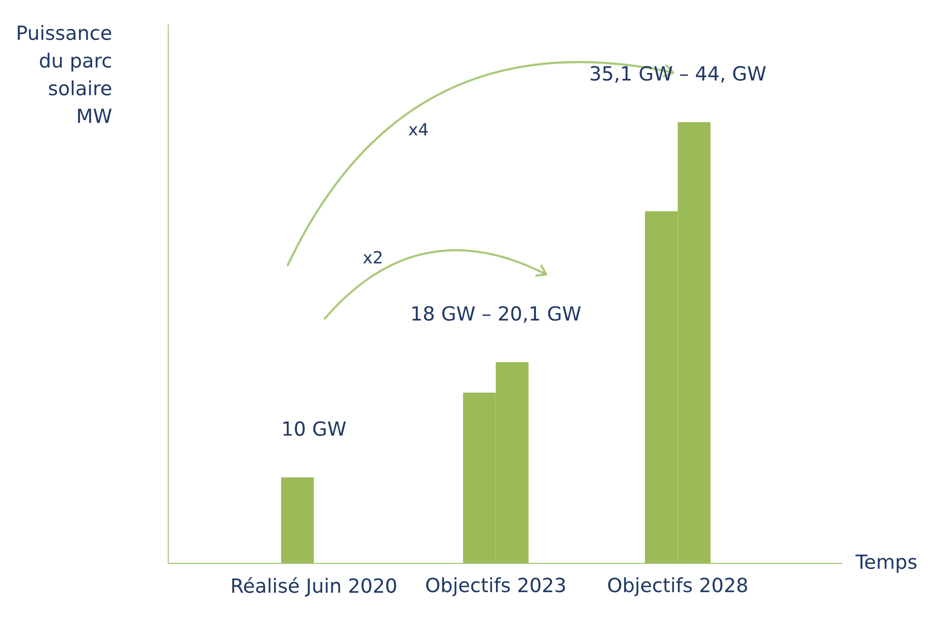 The height and width of the screenshot is (626, 935). What do you see at coordinates (495, 586) in the screenshot?
I see `x-tick-label: Objectifs 2023` at bounding box center [495, 586].